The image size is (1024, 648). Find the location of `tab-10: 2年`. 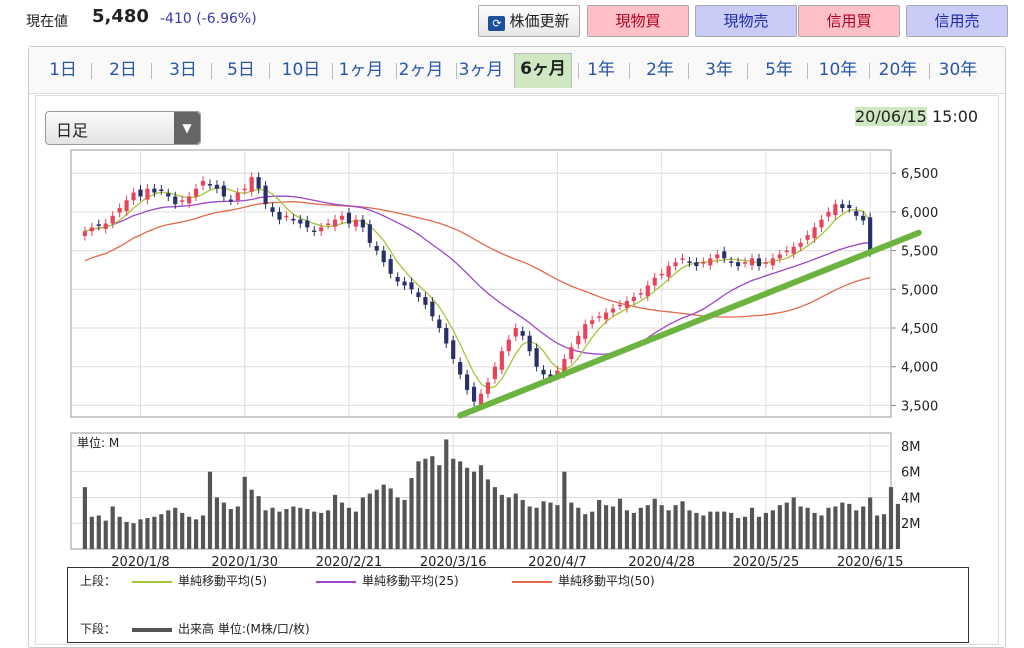

tab-10: 2年 is located at coordinates (660, 70).